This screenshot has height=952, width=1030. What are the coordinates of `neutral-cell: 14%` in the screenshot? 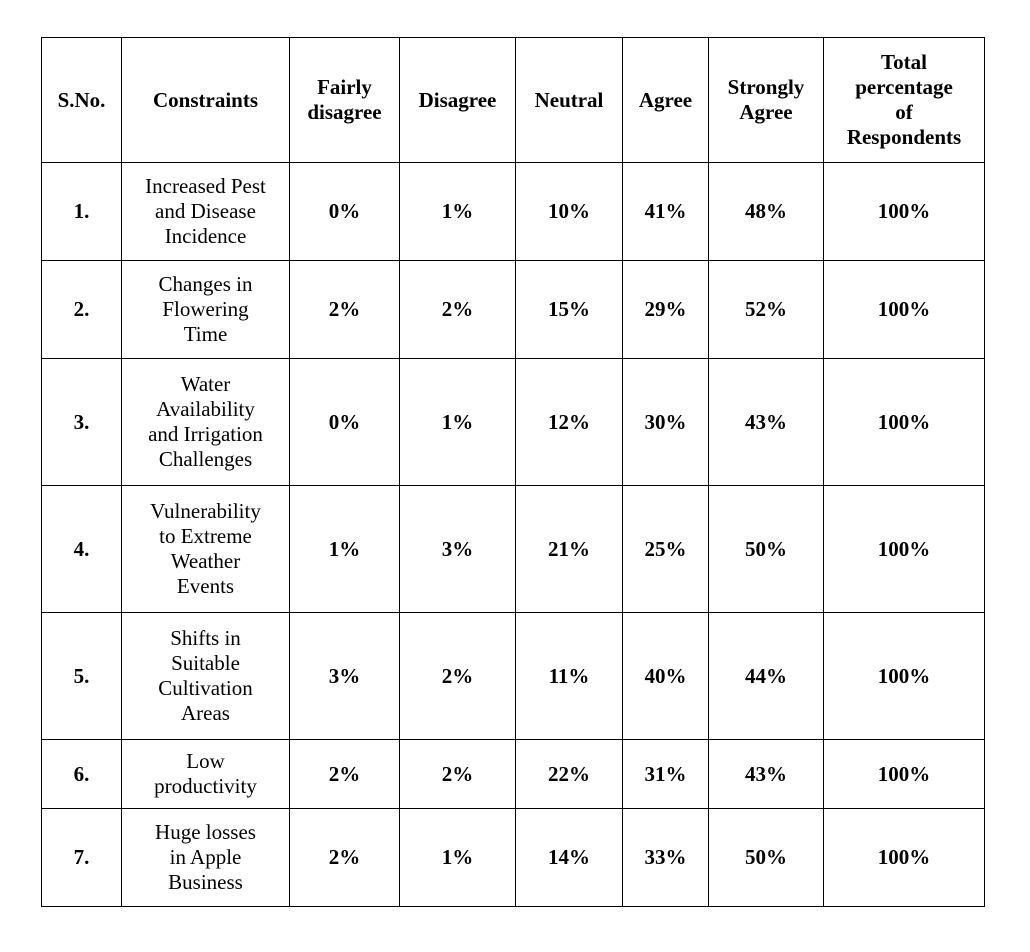 It's located at (569, 857).